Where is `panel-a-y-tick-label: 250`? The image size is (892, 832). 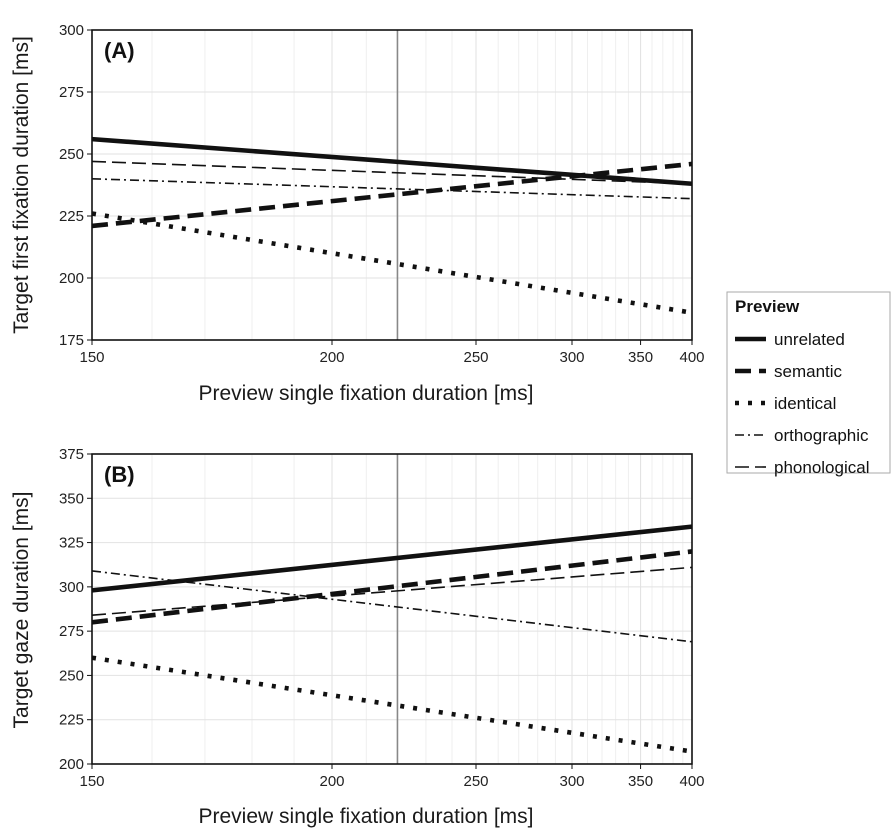 panel-a-y-tick-label: 250 is located at coordinates (71, 154).